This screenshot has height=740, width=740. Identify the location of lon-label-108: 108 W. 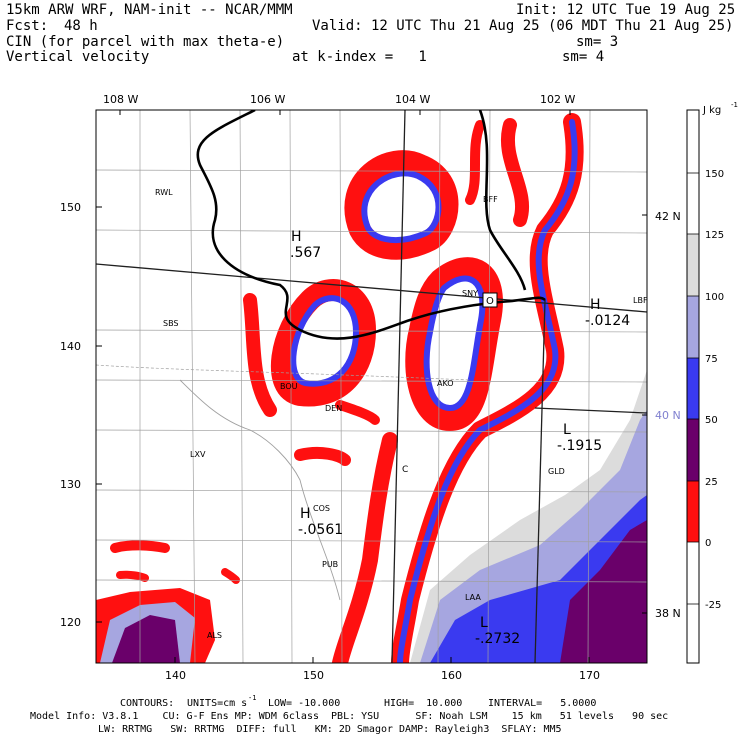
(120, 99).